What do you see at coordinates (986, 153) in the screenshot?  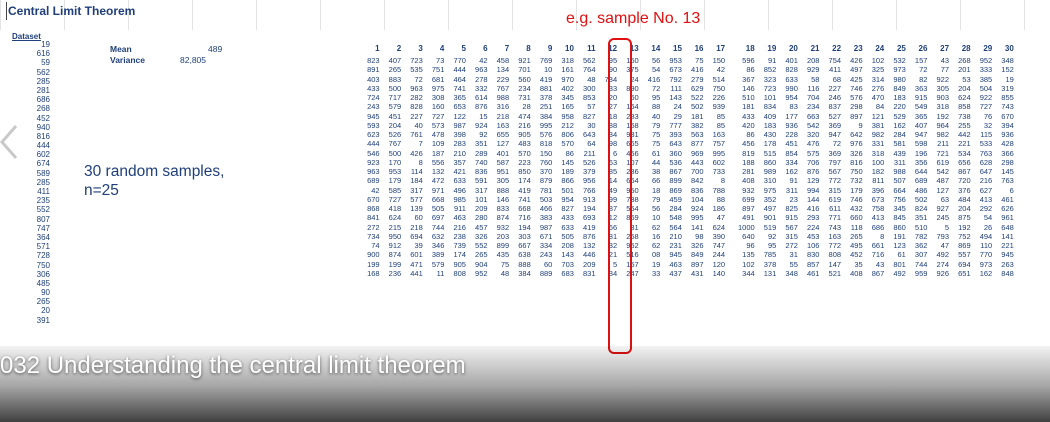 I see `table-cell: 763` at bounding box center [986, 153].